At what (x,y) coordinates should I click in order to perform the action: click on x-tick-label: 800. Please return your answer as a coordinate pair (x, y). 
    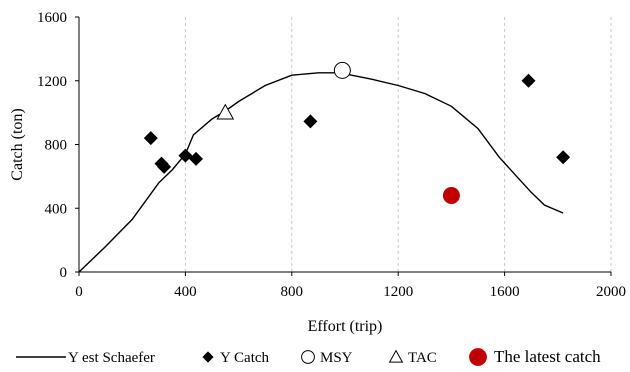
    Looking at the image, I should click on (292, 292).